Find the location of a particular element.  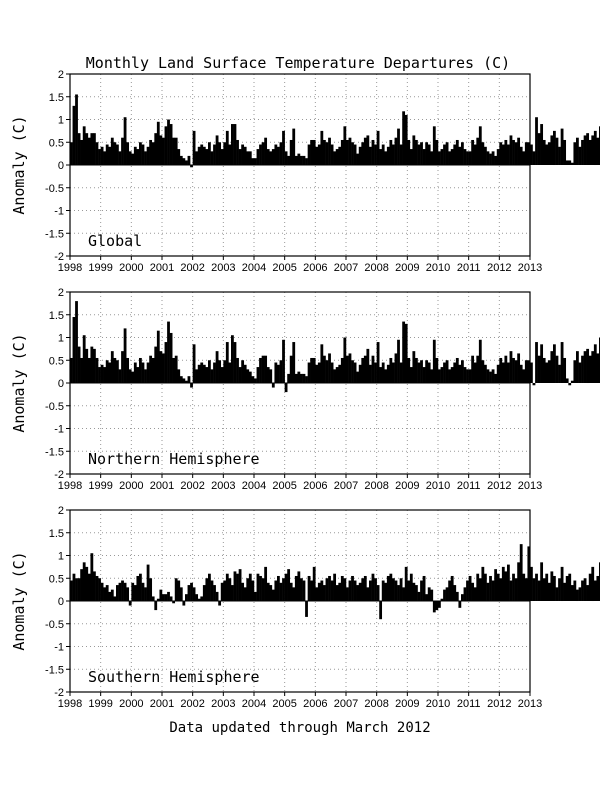

x-tick-label: 2009 is located at coordinates (407, 268).